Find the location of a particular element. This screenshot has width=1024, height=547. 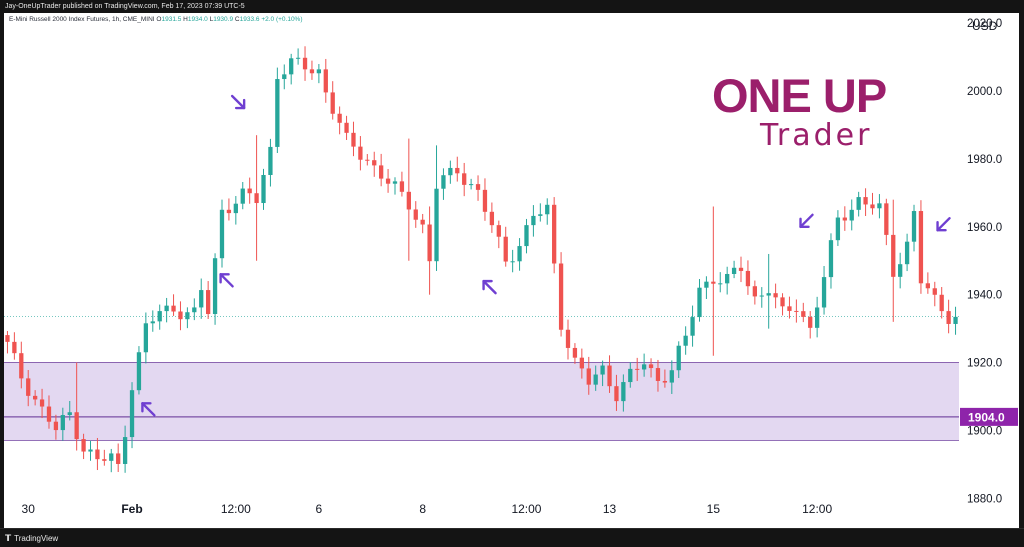

arrow-head is located at coordinates (146, 407).